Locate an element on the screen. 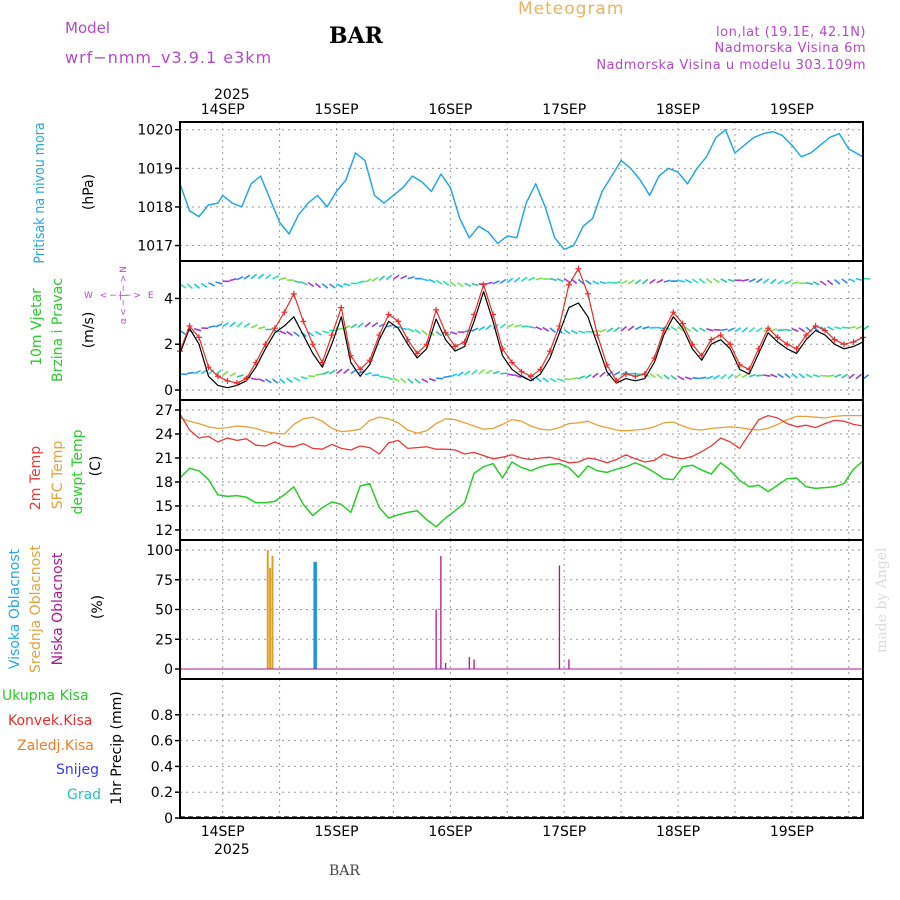 This screenshot has height=900, width=900. precip-legend-freezing: Zaledj.Kisa is located at coordinates (55, 746).